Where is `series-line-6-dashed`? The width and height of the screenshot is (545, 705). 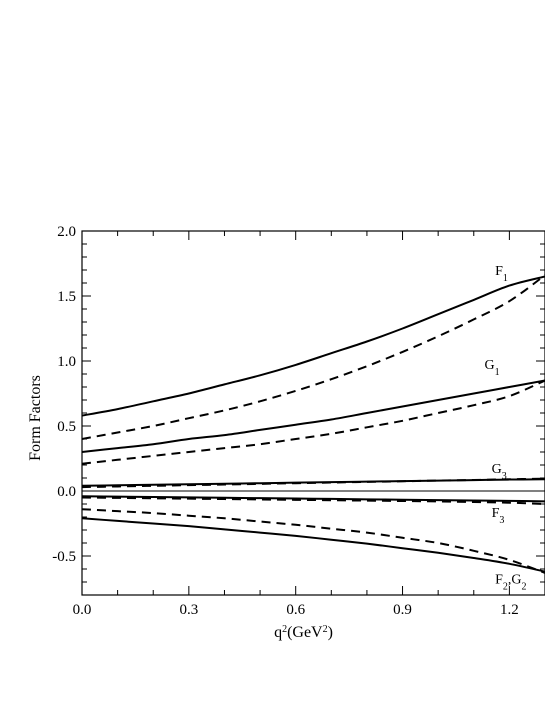 series-line-6-dashed is located at coordinates (313, 483).